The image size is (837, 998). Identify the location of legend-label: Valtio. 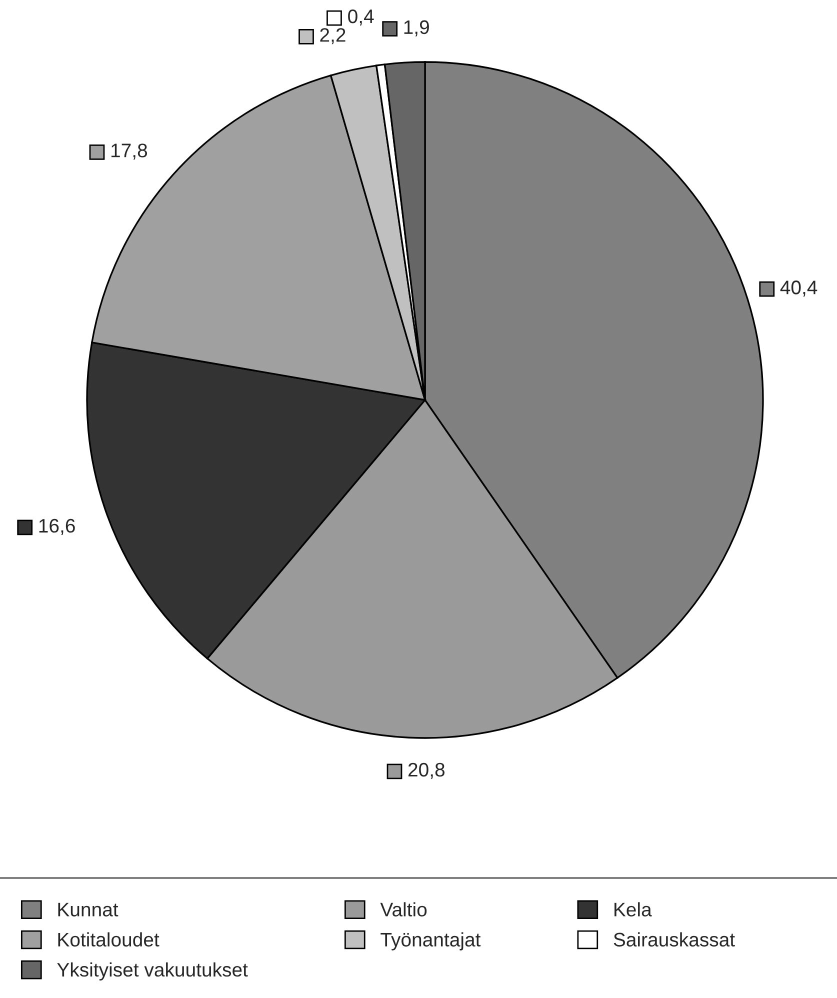
(403, 909).